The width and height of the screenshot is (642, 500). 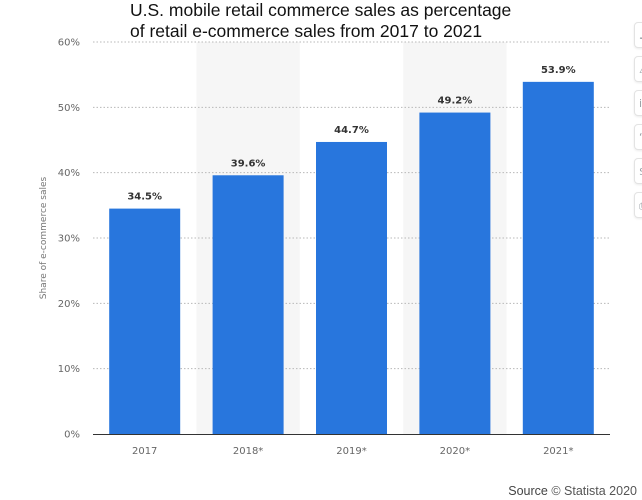 I want to click on print-icon: ⎙, so click(x=638, y=205).